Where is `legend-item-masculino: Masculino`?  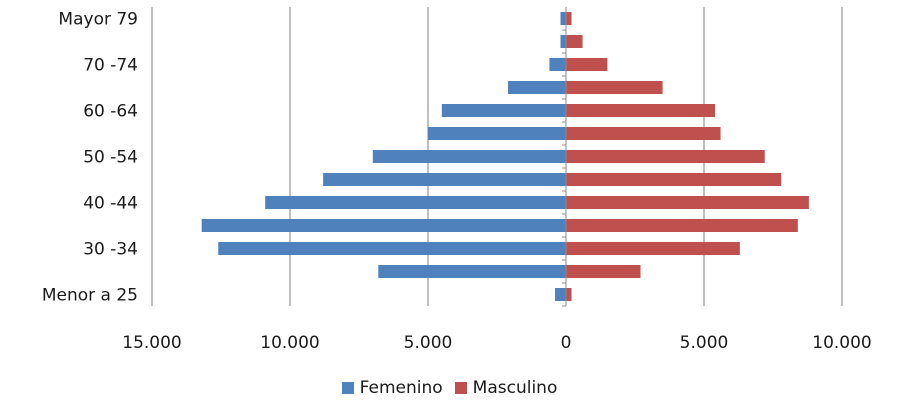 legend-item-masculino: Masculino is located at coordinates (506, 388).